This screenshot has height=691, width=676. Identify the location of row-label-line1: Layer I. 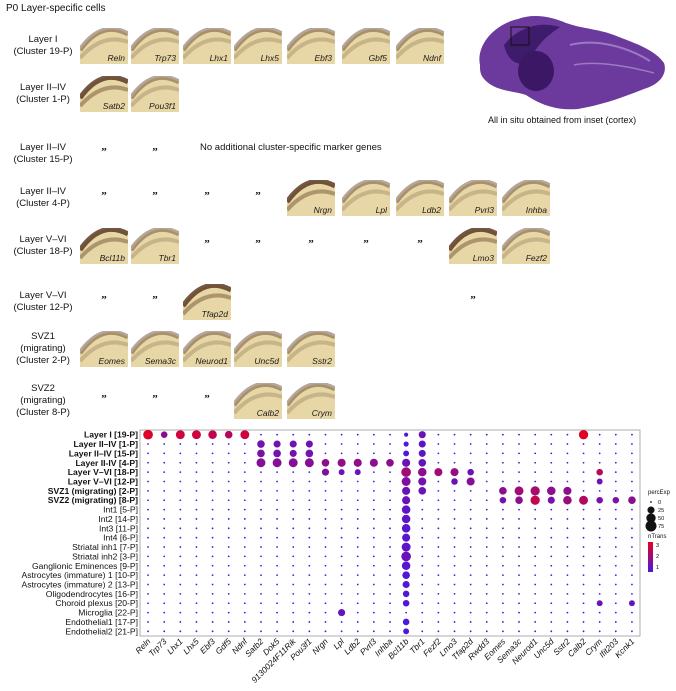
(43, 39).